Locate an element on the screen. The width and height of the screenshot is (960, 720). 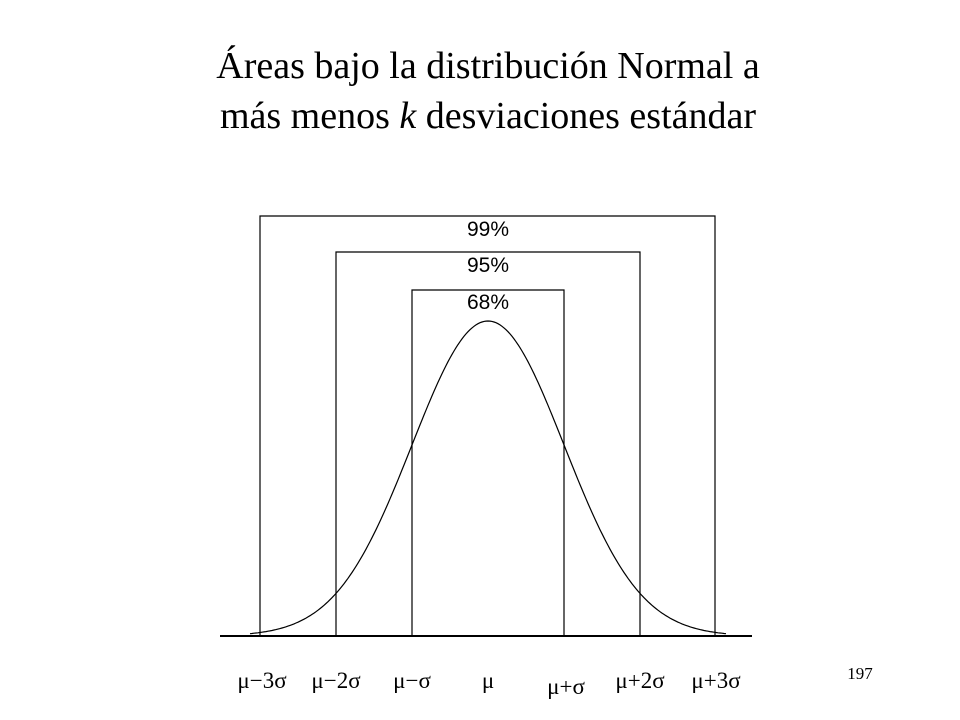
axis-label: μ+3σ is located at coordinates (716, 680).